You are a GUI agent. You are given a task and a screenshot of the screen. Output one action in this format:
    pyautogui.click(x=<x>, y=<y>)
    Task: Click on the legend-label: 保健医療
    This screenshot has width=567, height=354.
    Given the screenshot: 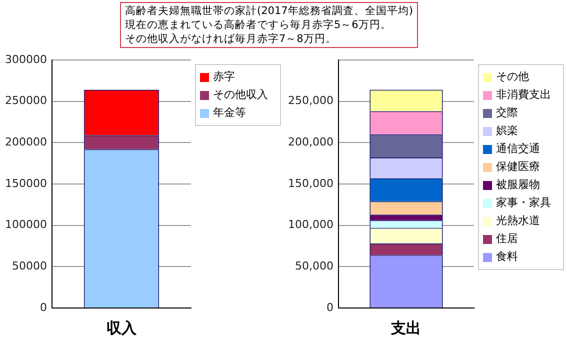 What is the action you would take?
    pyautogui.click(x=518, y=167)
    